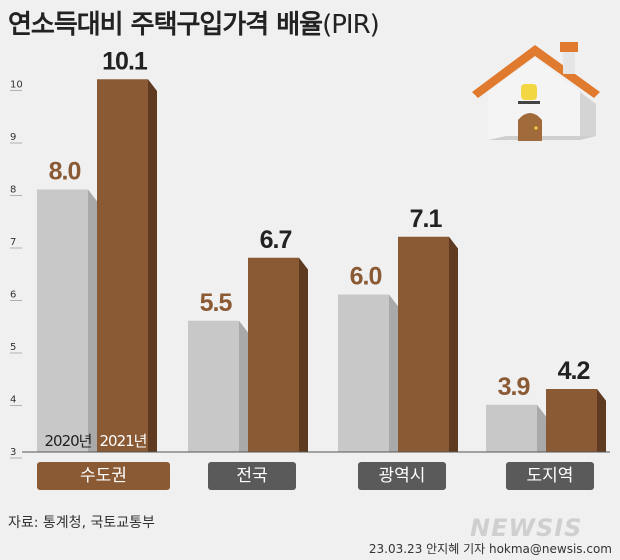 The height and width of the screenshot is (560, 620). Describe the element at coordinates (511, 428) in the screenshot. I see `bar-2020년-도지역` at that location.